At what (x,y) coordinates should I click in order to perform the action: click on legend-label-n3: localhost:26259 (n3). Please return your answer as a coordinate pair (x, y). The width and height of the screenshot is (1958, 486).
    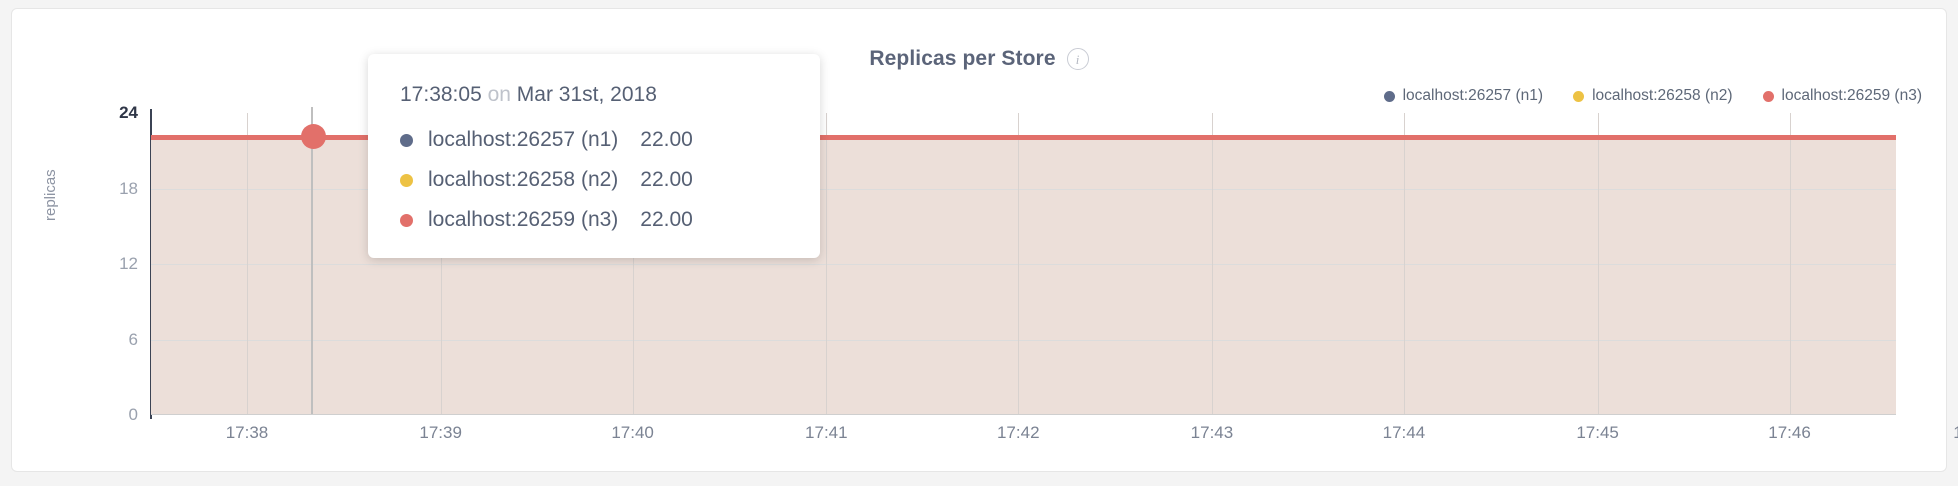
    Looking at the image, I should click on (1851, 95).